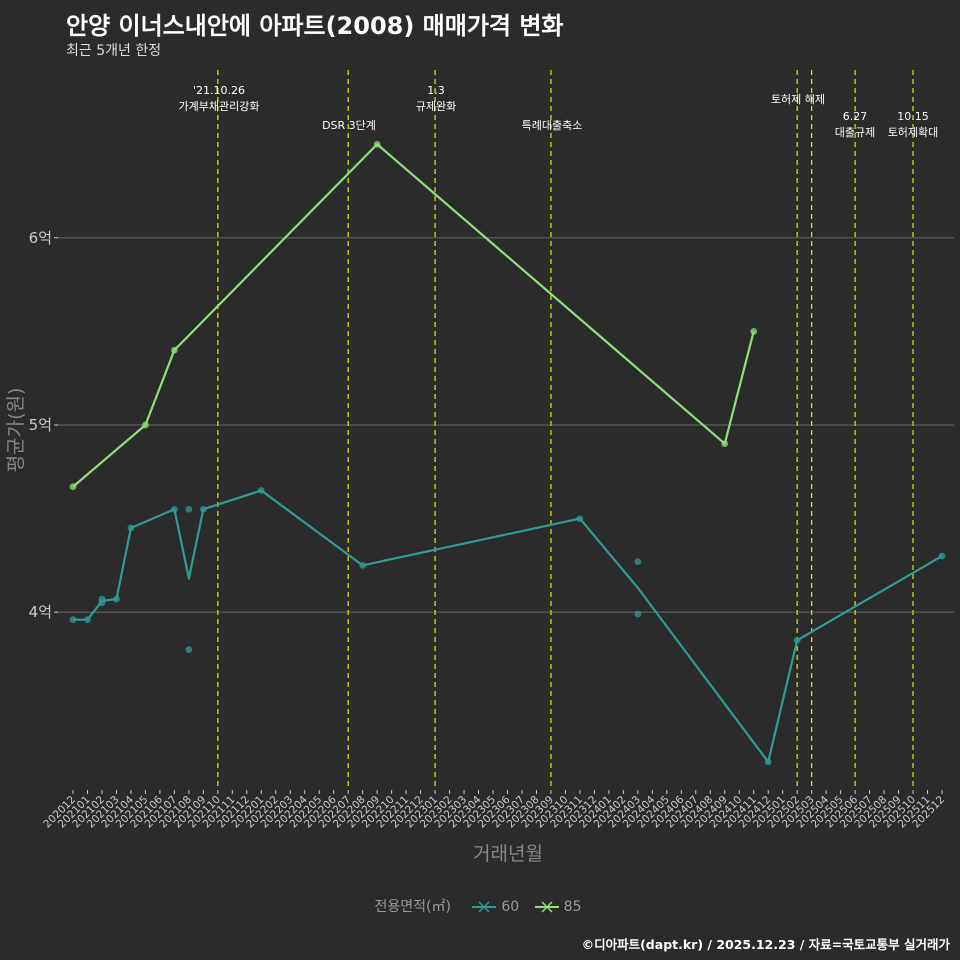 This screenshot has width=960, height=960. What do you see at coordinates (913, 132) in the screenshot?
I see `event-label: 토허제확대` at bounding box center [913, 132].